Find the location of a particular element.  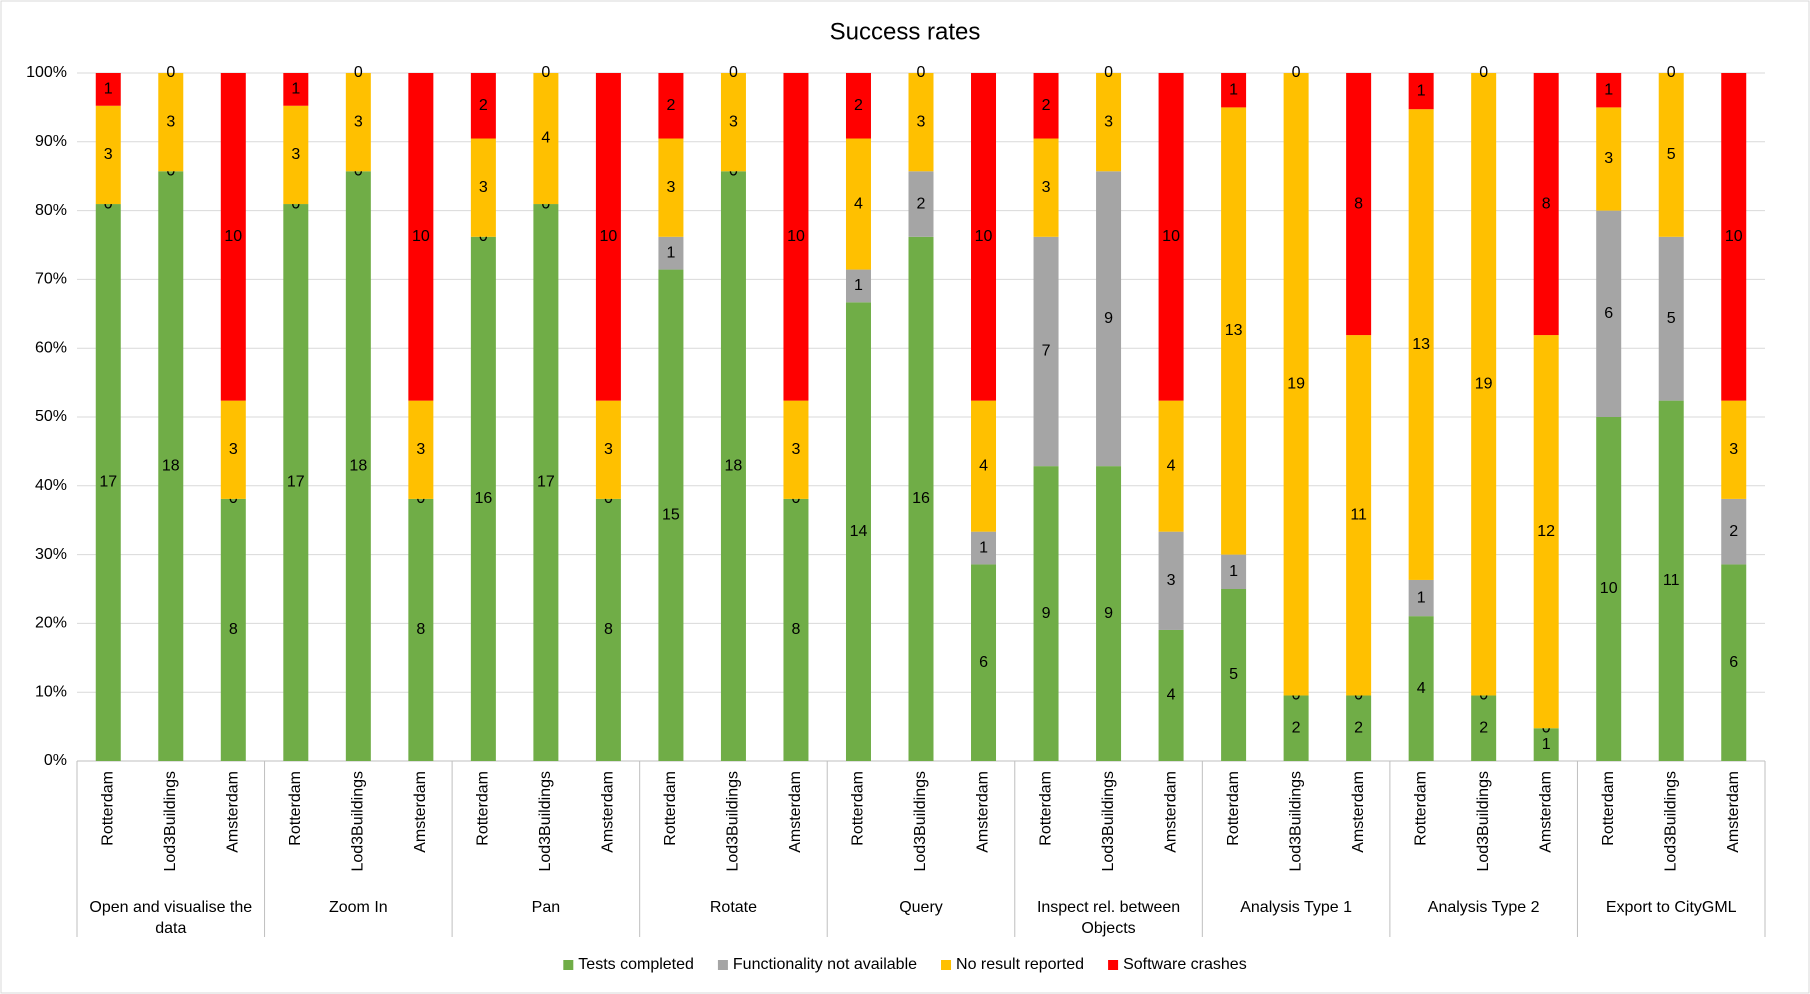

group-label: Analysis Type 2 is located at coordinates (1483, 907).